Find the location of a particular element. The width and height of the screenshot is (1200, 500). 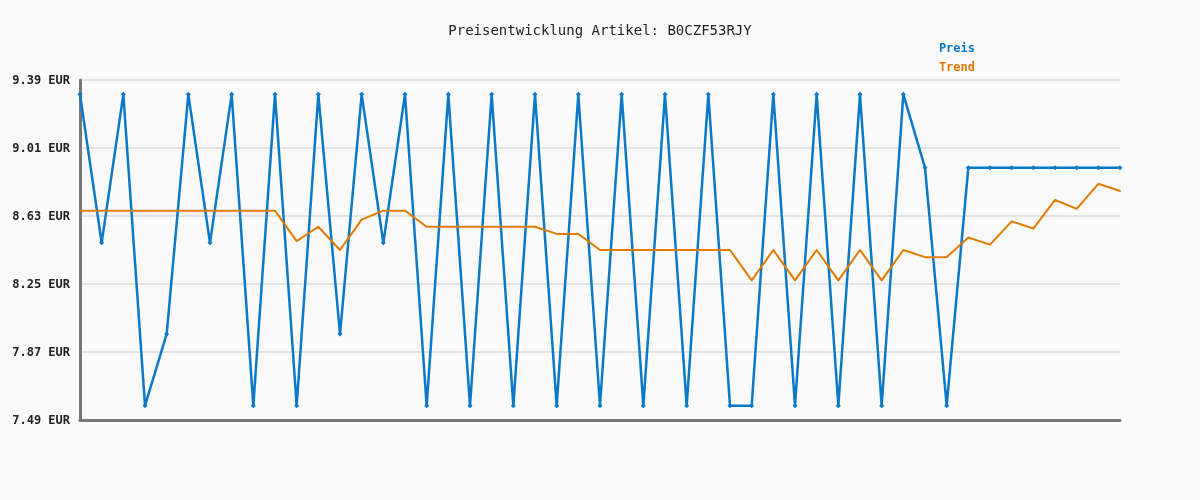

y-tick-label: 8.25 EUR is located at coordinates (41, 284).